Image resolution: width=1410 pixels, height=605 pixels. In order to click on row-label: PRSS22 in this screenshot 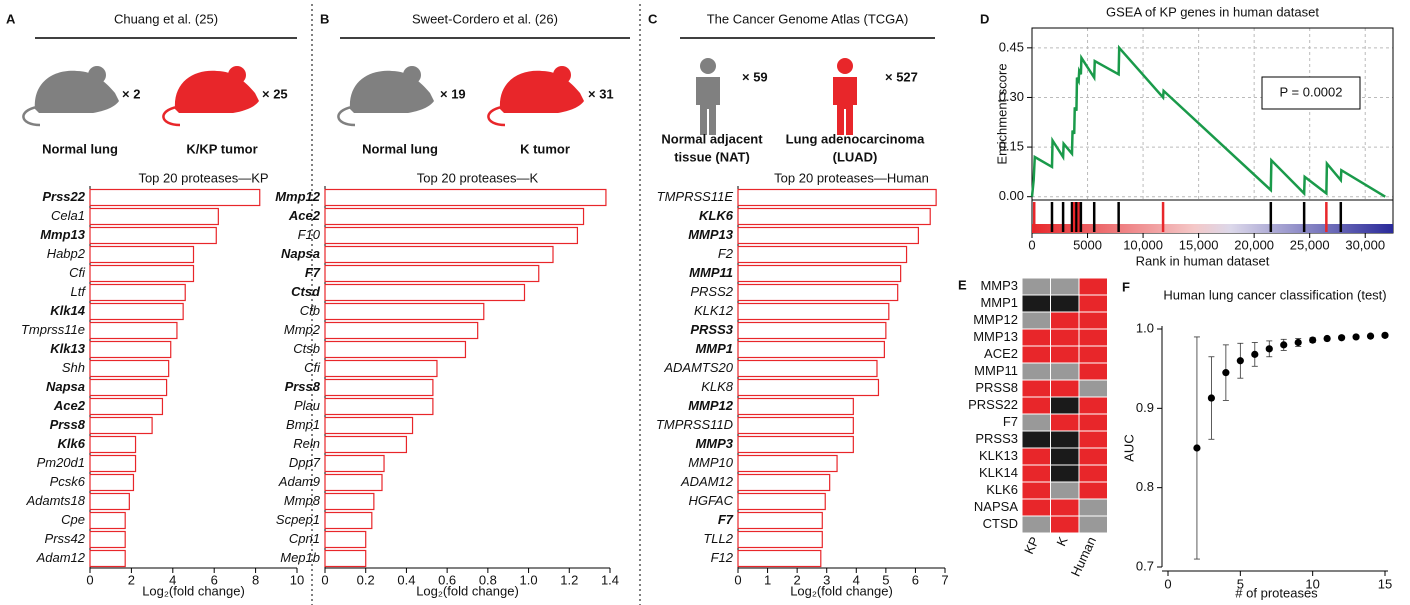, I will do `click(993, 404)`.